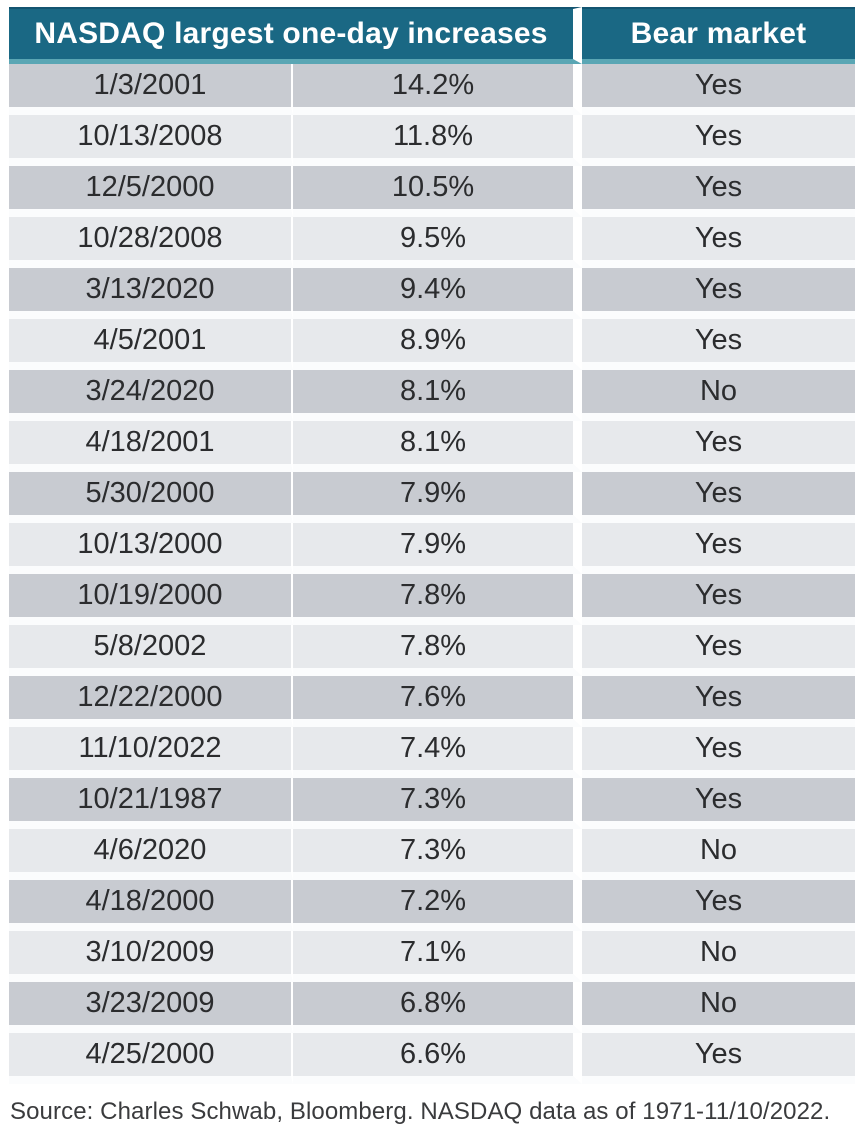  I want to click on table-row: 11/10/2022 7.4% Yes, so click(432, 752).